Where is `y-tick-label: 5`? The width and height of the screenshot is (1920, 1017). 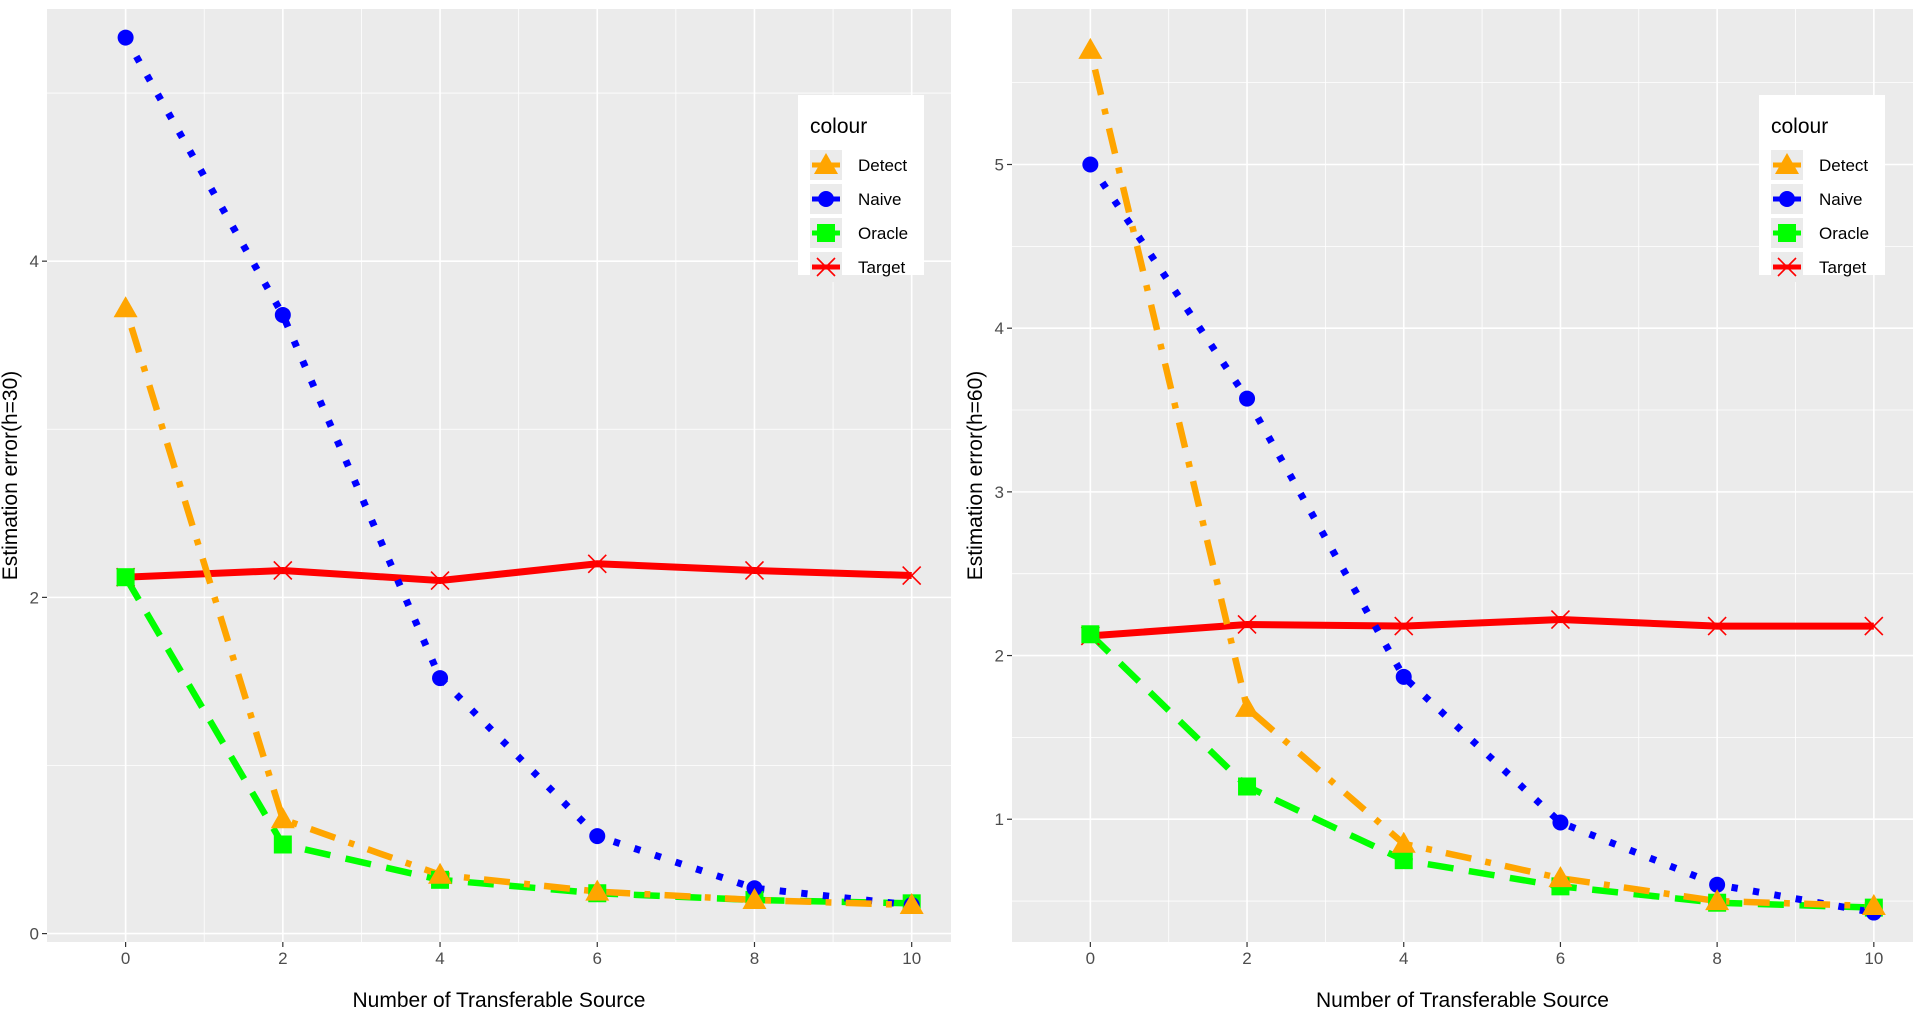
y-tick-label: 5 is located at coordinates (999, 165).